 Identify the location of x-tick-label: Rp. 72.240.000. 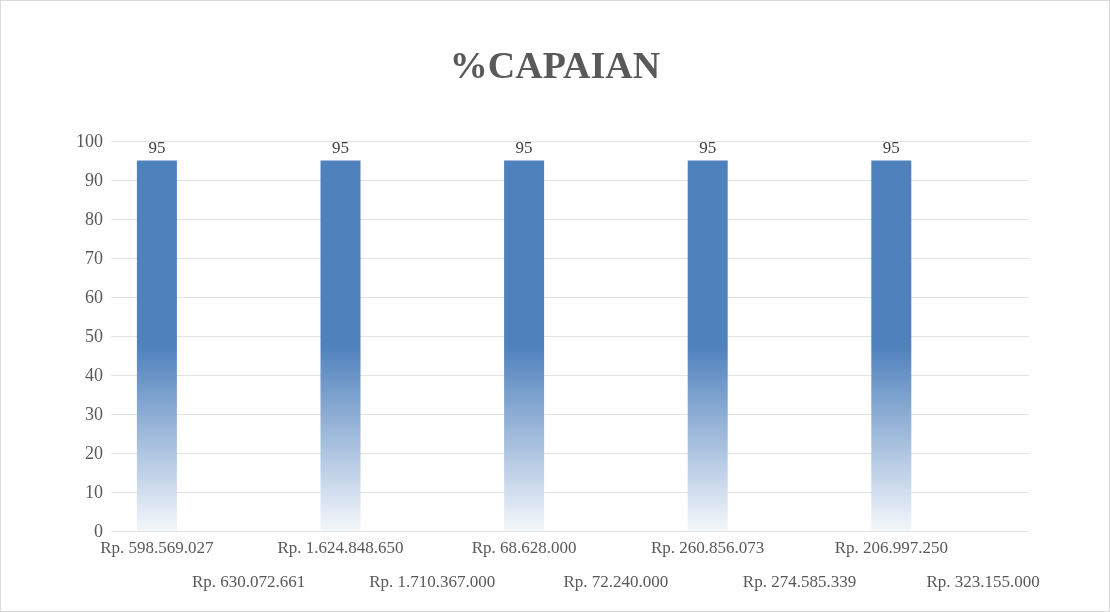
(616, 581).